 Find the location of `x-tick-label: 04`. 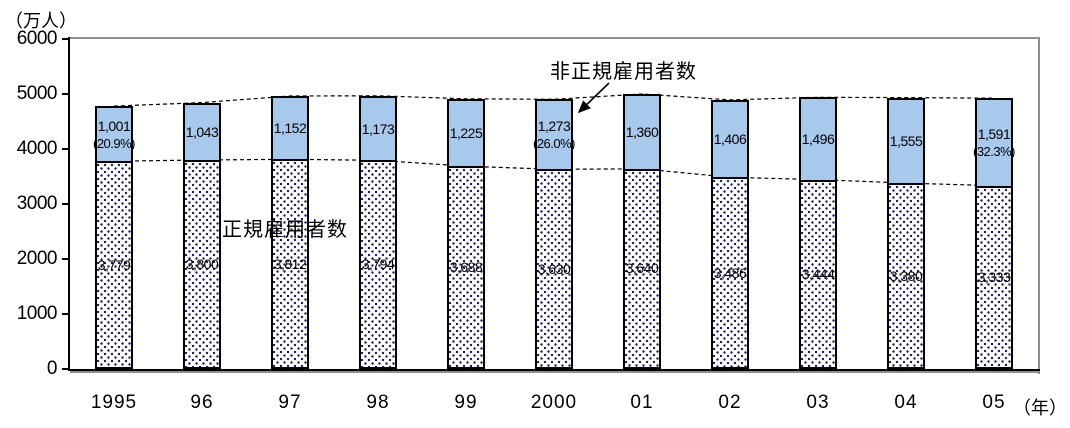

x-tick-label: 04 is located at coordinates (906, 402).